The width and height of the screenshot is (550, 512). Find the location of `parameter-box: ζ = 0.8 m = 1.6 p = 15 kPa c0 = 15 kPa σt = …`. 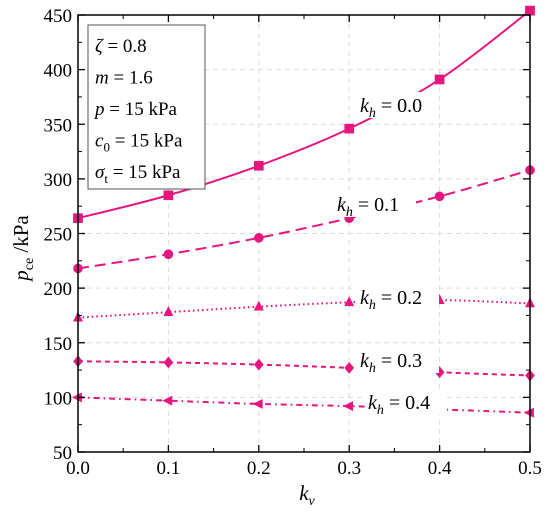

parameter-box: ζ = 0.8 m = 1.6 p = 15 kPa c0 = 15 kPa σt = … is located at coordinates (146, 107).